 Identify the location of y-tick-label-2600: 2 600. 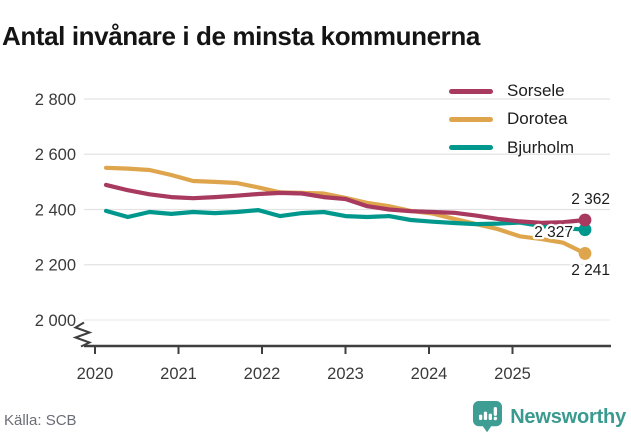
(55, 155).